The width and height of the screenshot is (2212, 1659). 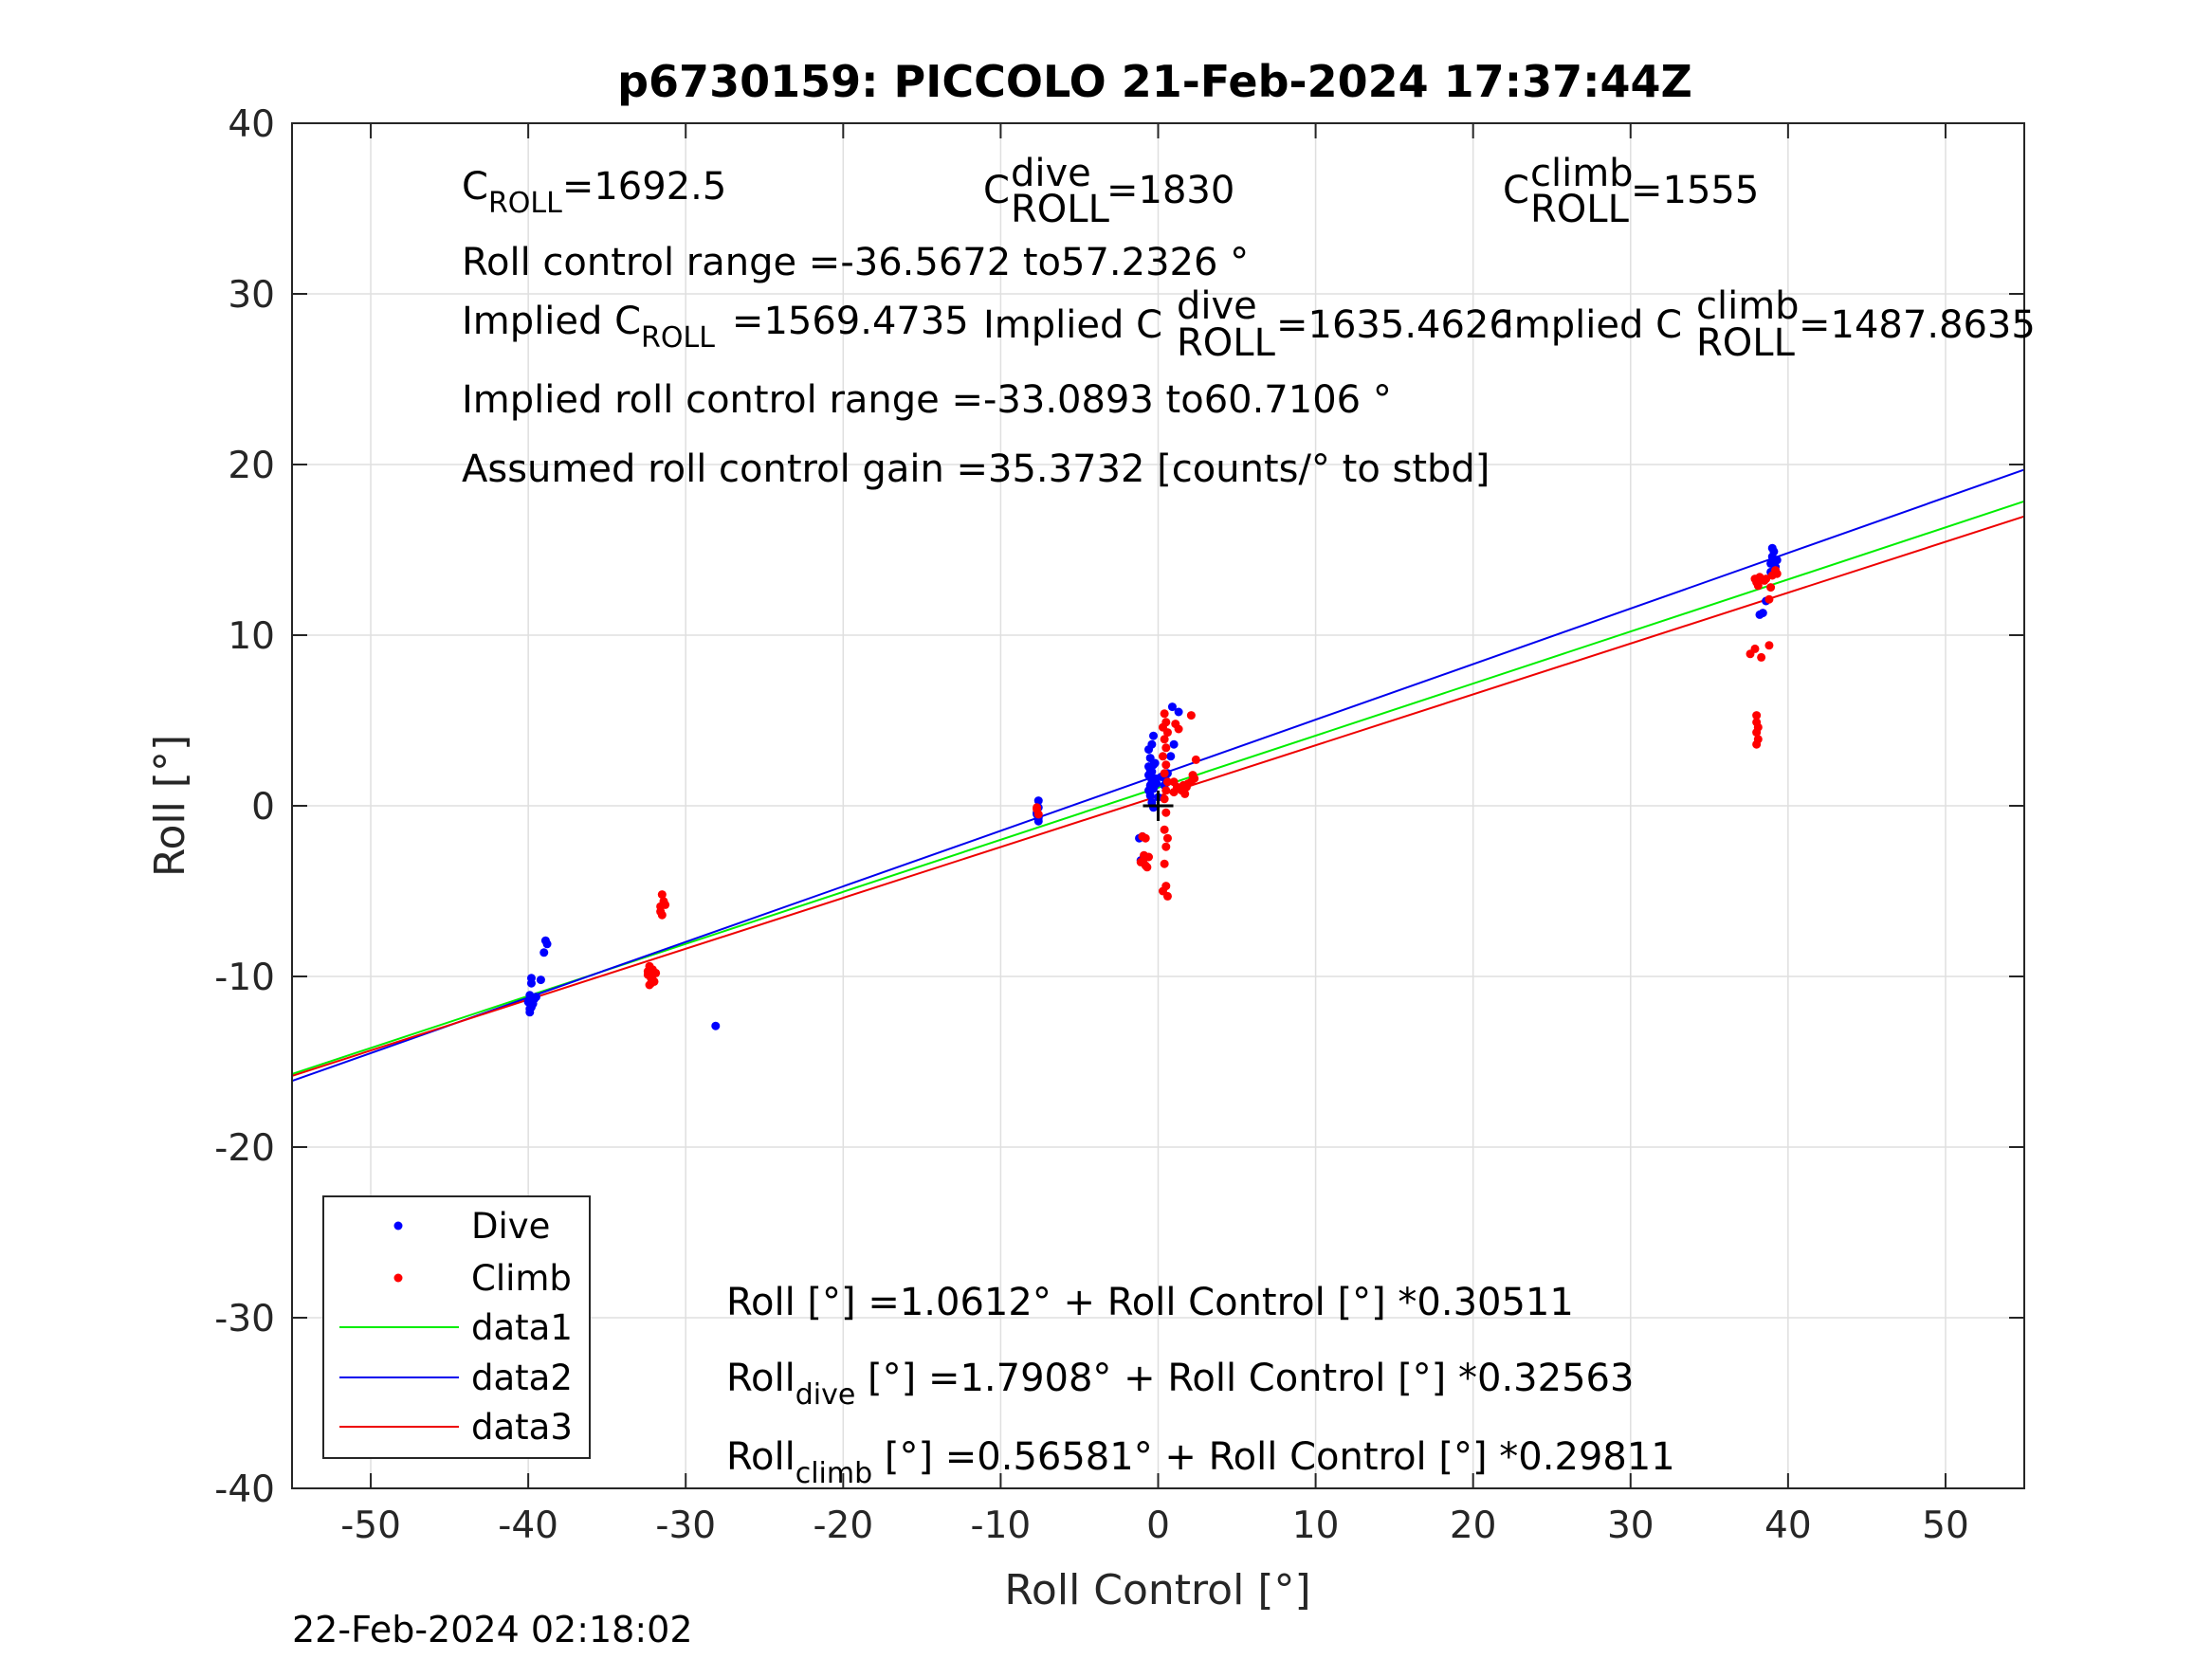 What do you see at coordinates (1748, 306) in the screenshot?
I see `annot-implied-c-roll-climb-sup: climb` at bounding box center [1748, 306].